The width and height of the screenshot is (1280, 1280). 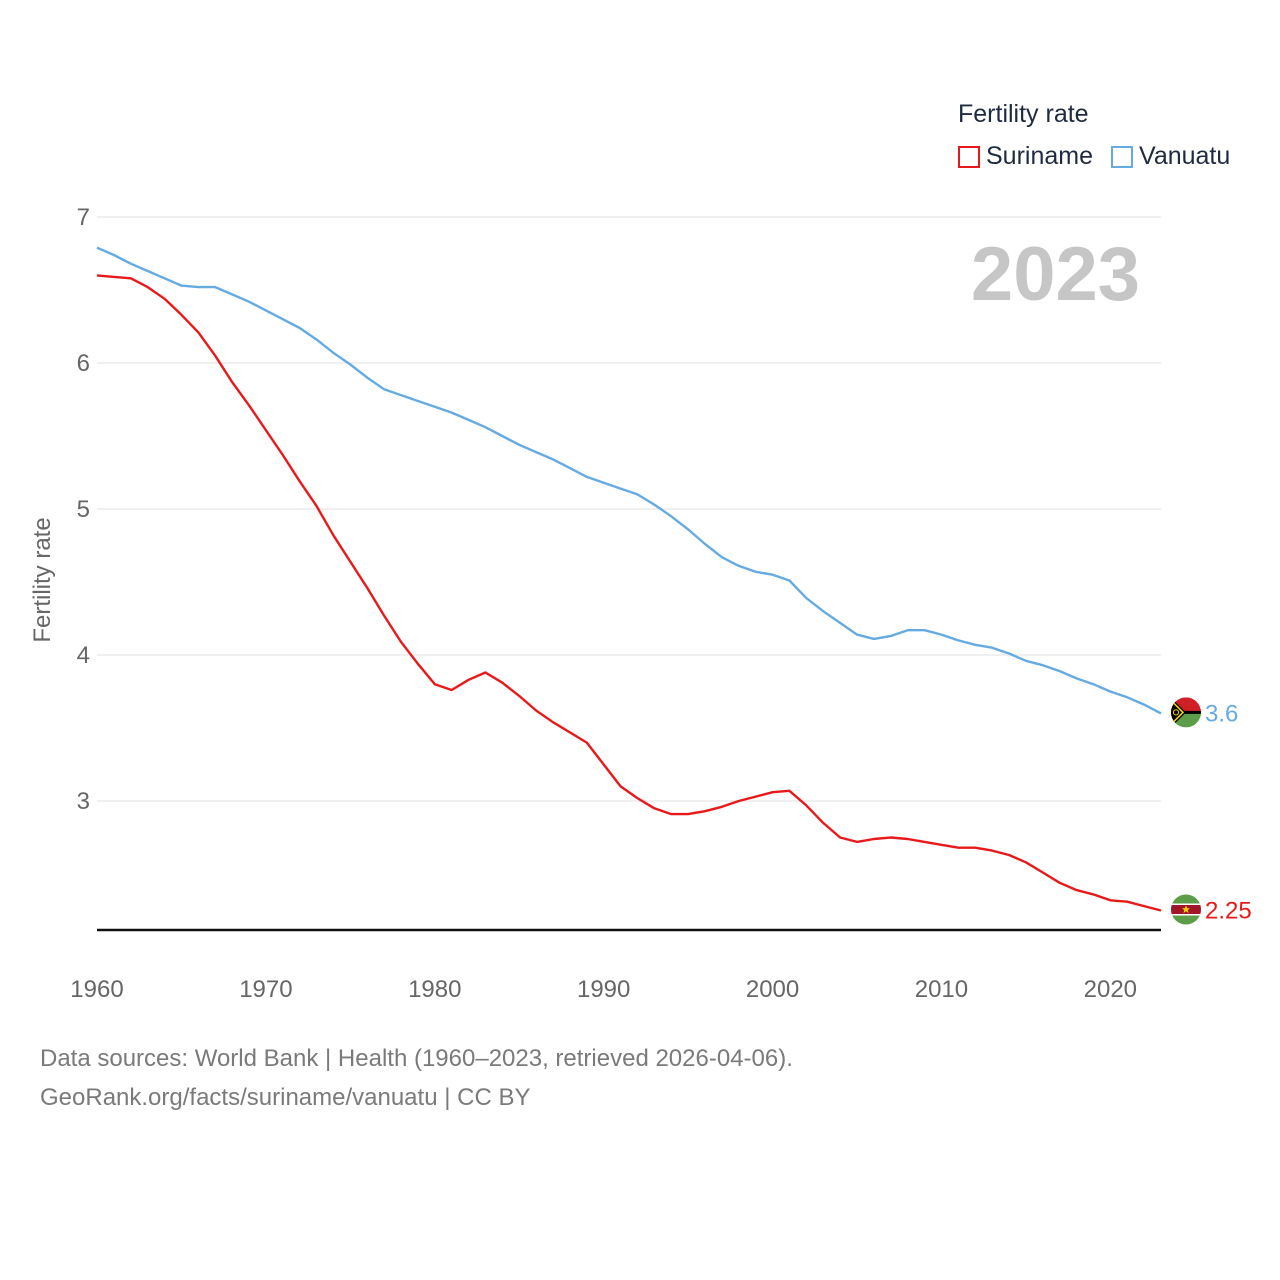 What do you see at coordinates (265, 989) in the screenshot?
I see `x-tick-label: 1970` at bounding box center [265, 989].